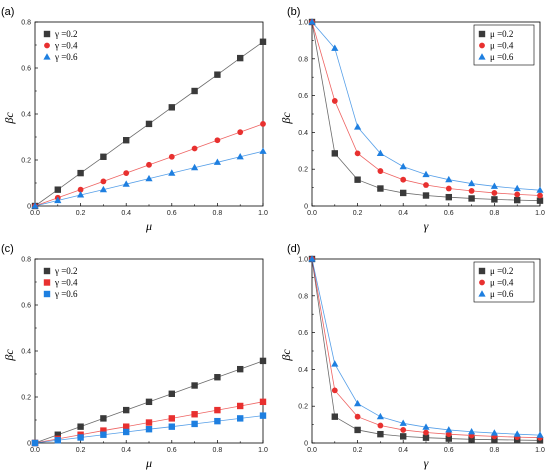  What do you see at coordinates (504, 45) in the screenshot?
I see `legend: μ =0.2 μ =0.4μ =0.6` at bounding box center [504, 45].